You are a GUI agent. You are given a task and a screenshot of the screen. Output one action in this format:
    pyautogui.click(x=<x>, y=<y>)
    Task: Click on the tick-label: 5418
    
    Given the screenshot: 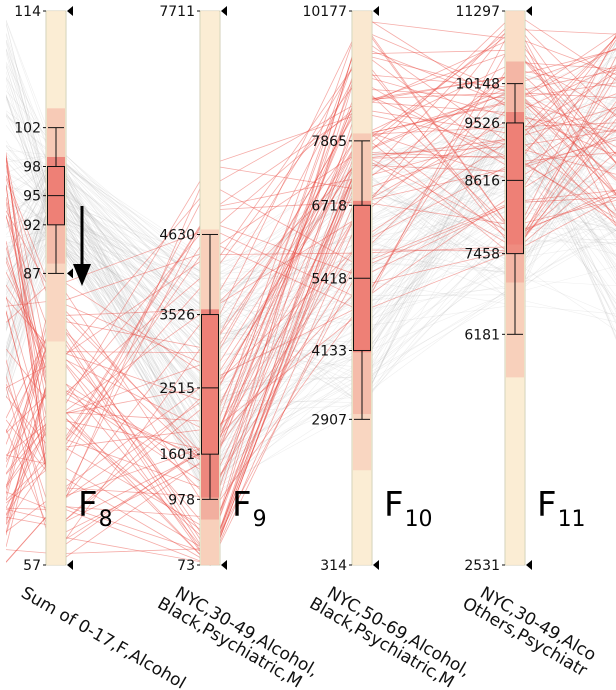 What is the action you would take?
    pyautogui.click(x=329, y=279)
    